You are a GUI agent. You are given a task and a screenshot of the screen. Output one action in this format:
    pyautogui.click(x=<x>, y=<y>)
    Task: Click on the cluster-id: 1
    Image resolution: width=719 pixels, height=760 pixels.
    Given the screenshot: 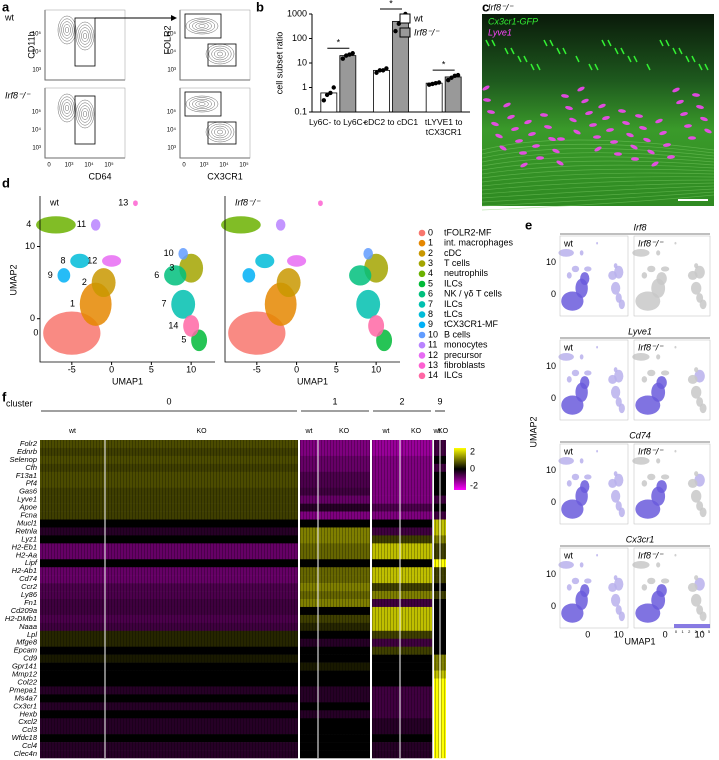 What is the action you would take?
    pyautogui.click(x=334, y=401)
    